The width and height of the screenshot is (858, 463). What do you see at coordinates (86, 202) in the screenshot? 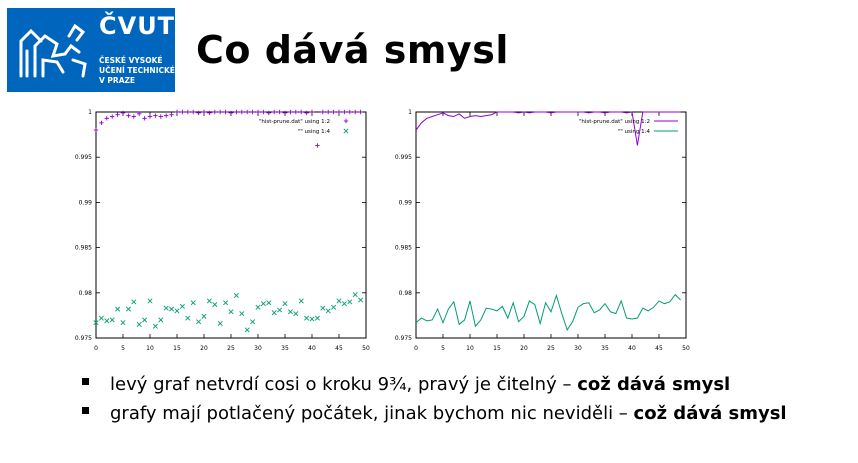
I see `y-tick-label: 0.99` at bounding box center [86, 202].